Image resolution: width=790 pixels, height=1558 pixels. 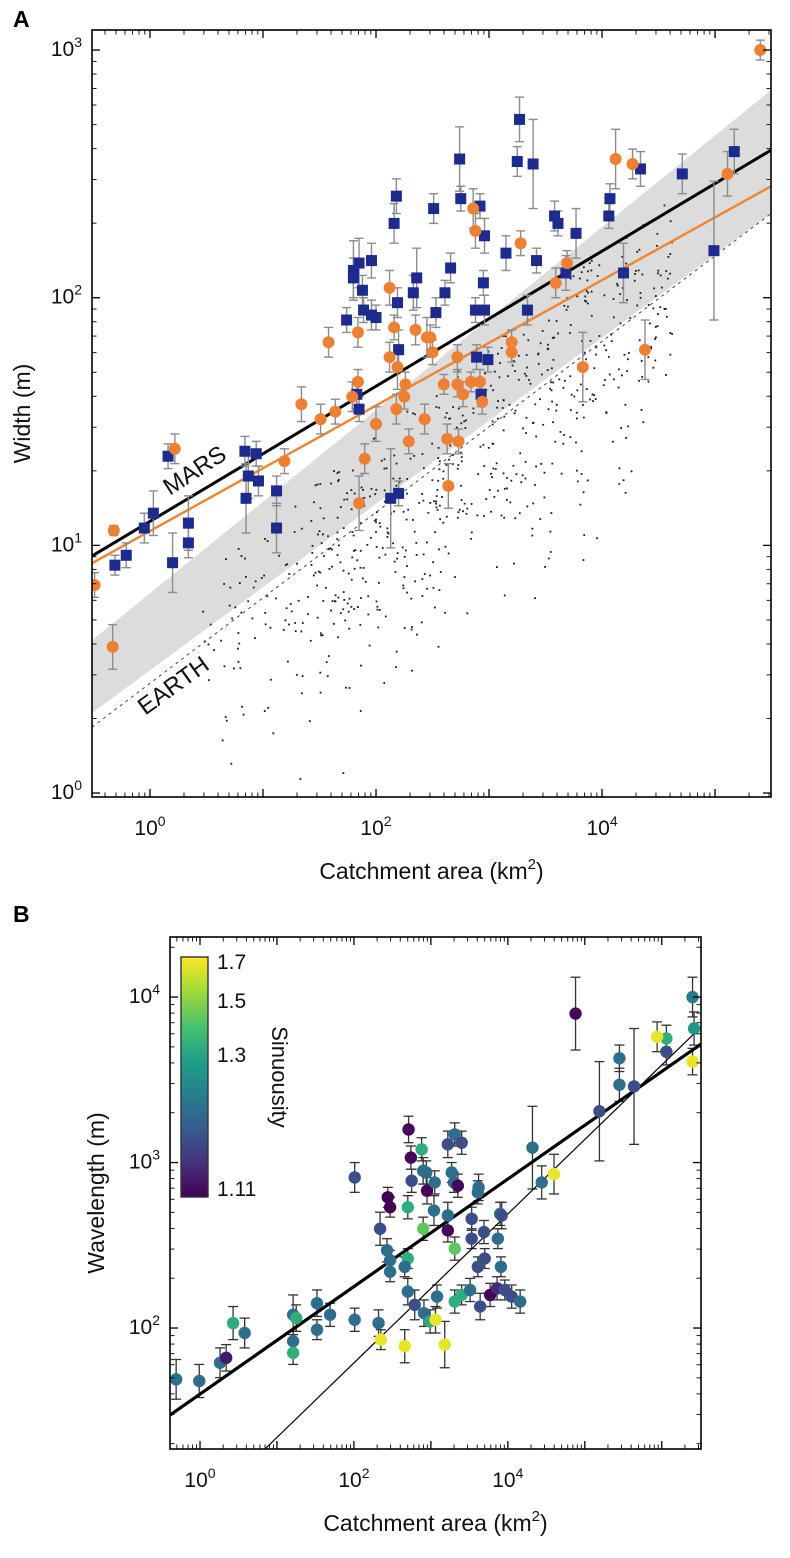 I want to click on colorbar-tick-label: 1.5, so click(x=231, y=1001).